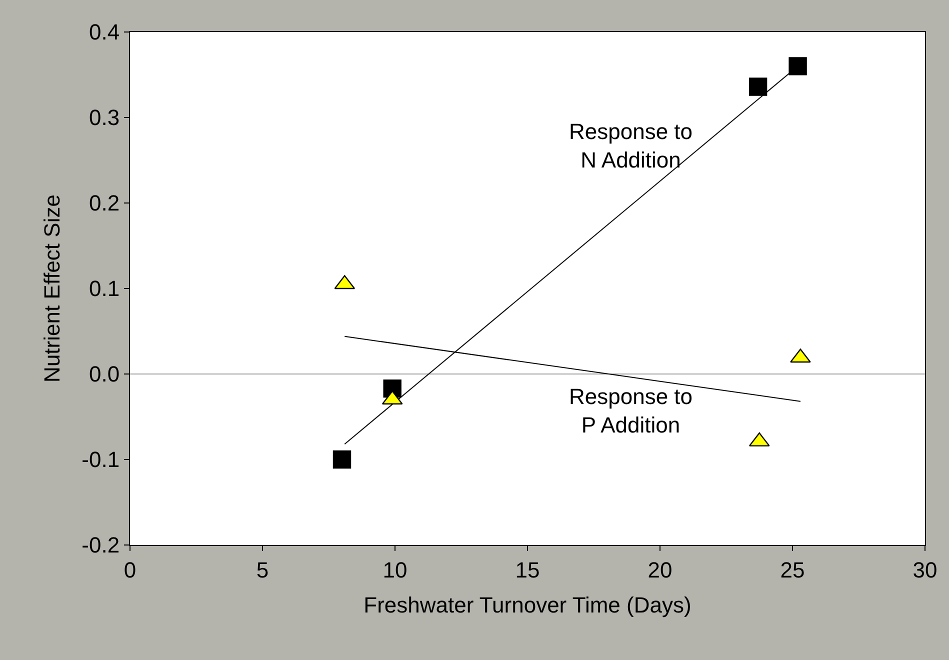 This screenshot has width=949, height=660. What do you see at coordinates (130, 569) in the screenshot?
I see `x-tick-label: 0` at bounding box center [130, 569].